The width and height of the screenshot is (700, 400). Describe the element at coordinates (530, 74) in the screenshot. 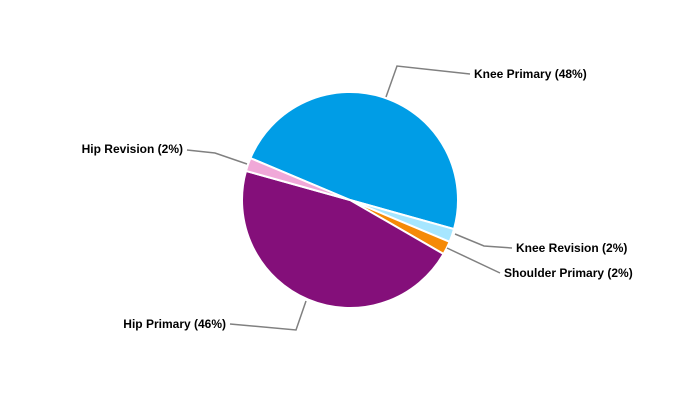

I see `slice-label: Knee Primary (48%)` at that location.